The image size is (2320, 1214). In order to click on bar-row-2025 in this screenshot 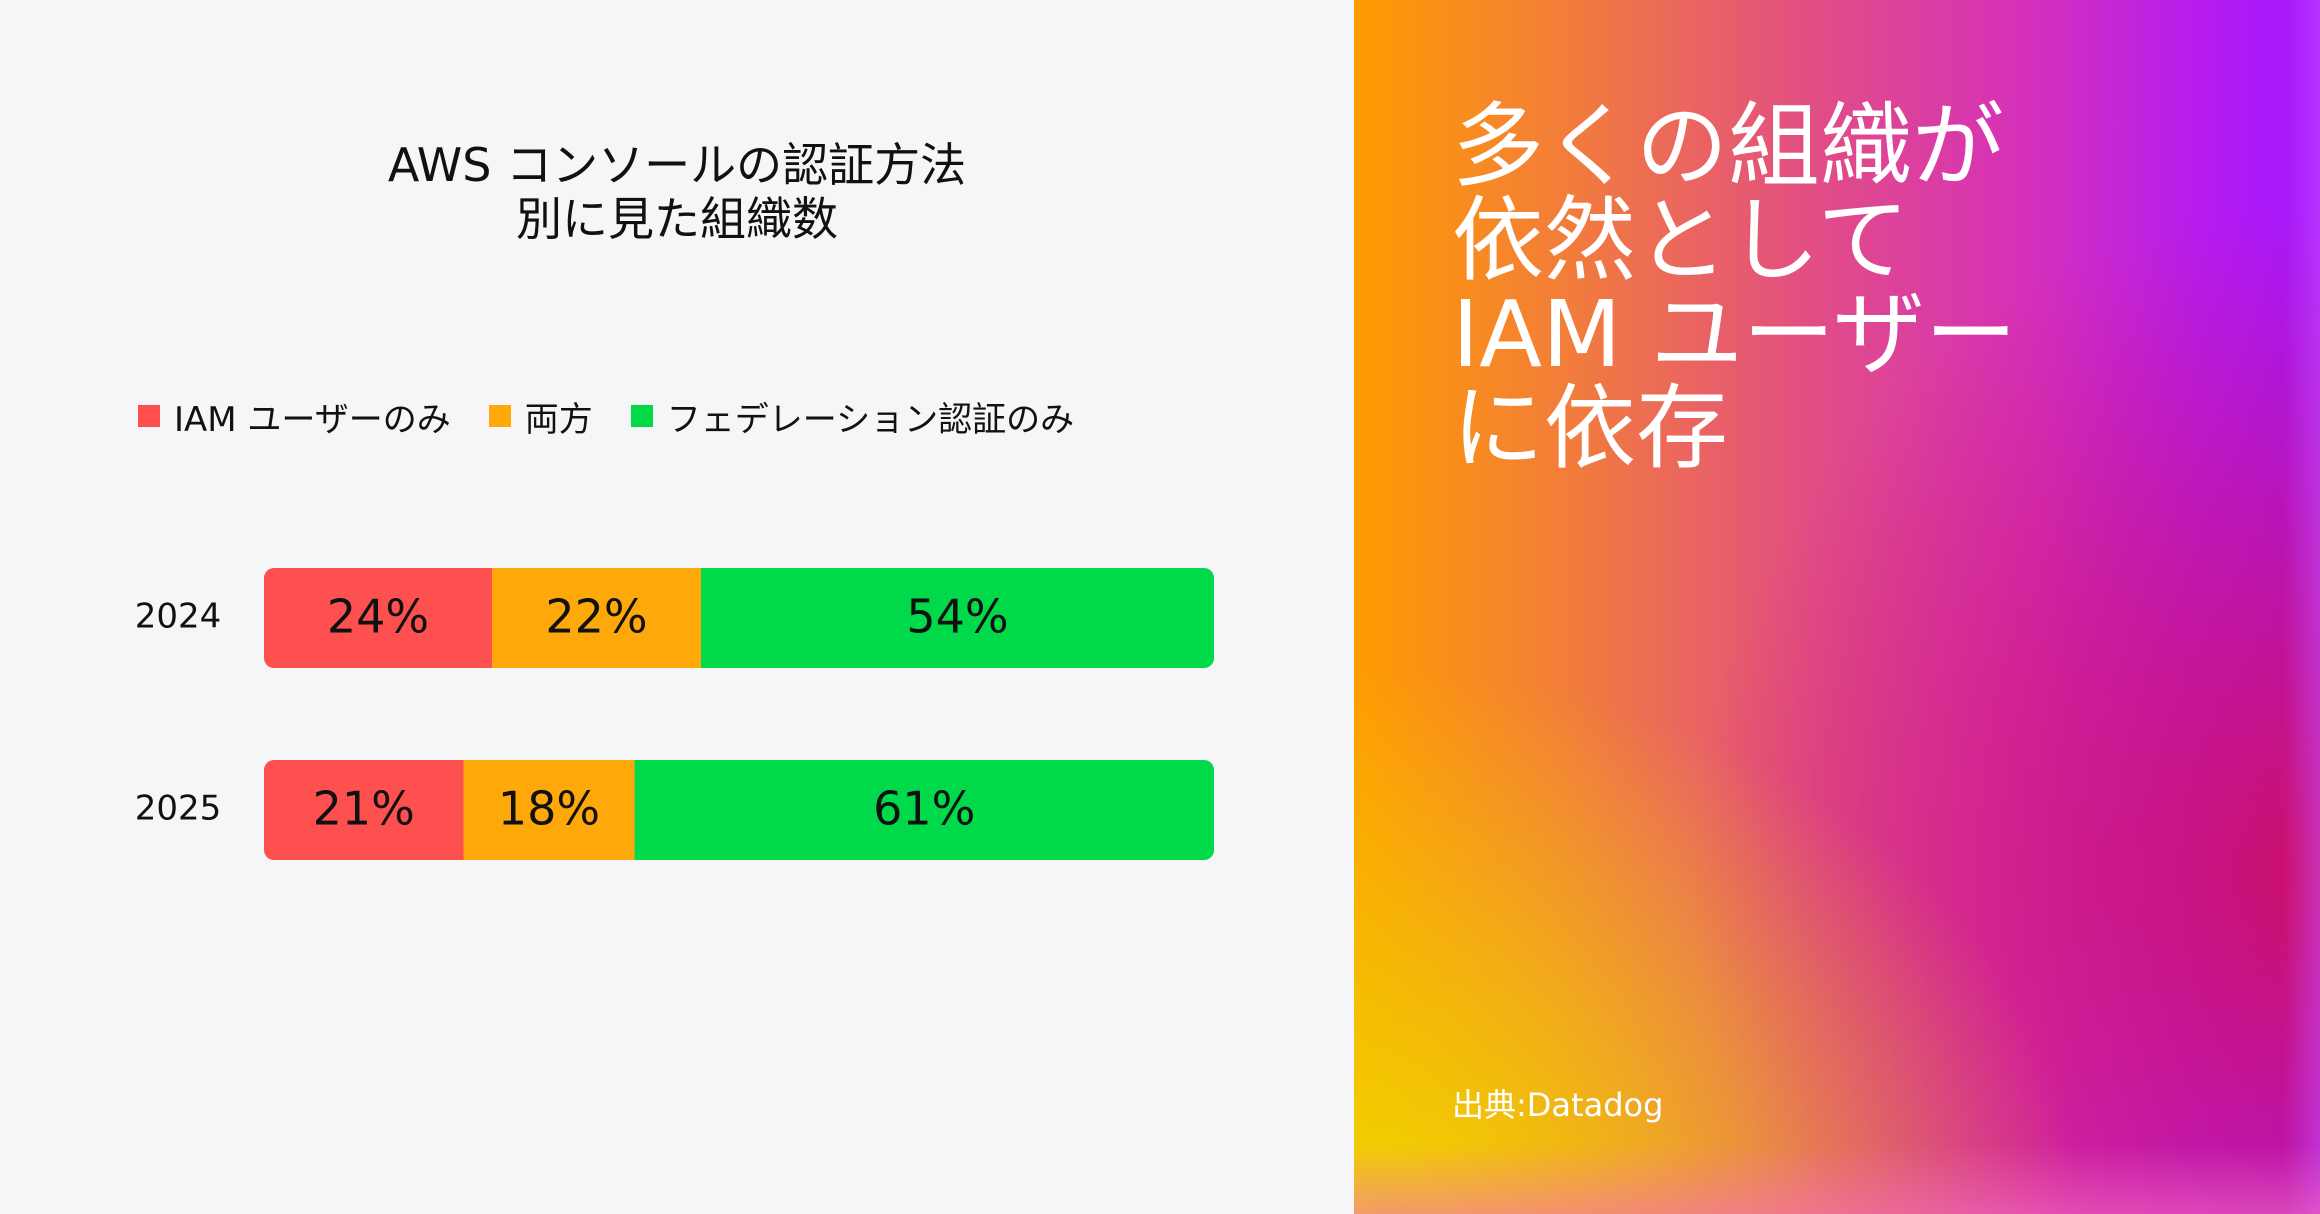, I will do `click(739, 810)`.